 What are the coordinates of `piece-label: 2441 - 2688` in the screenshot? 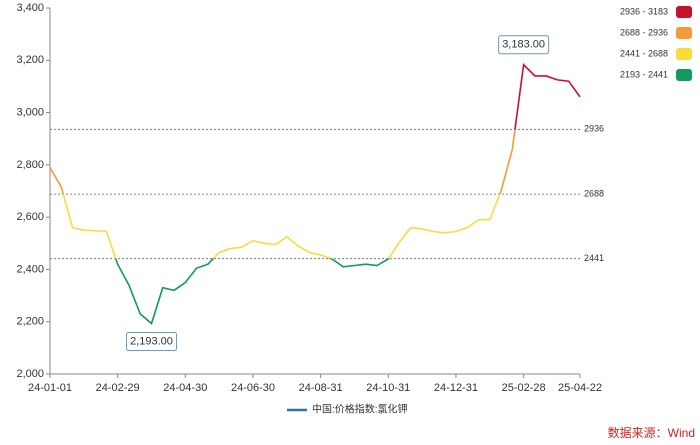 It's located at (644, 53).